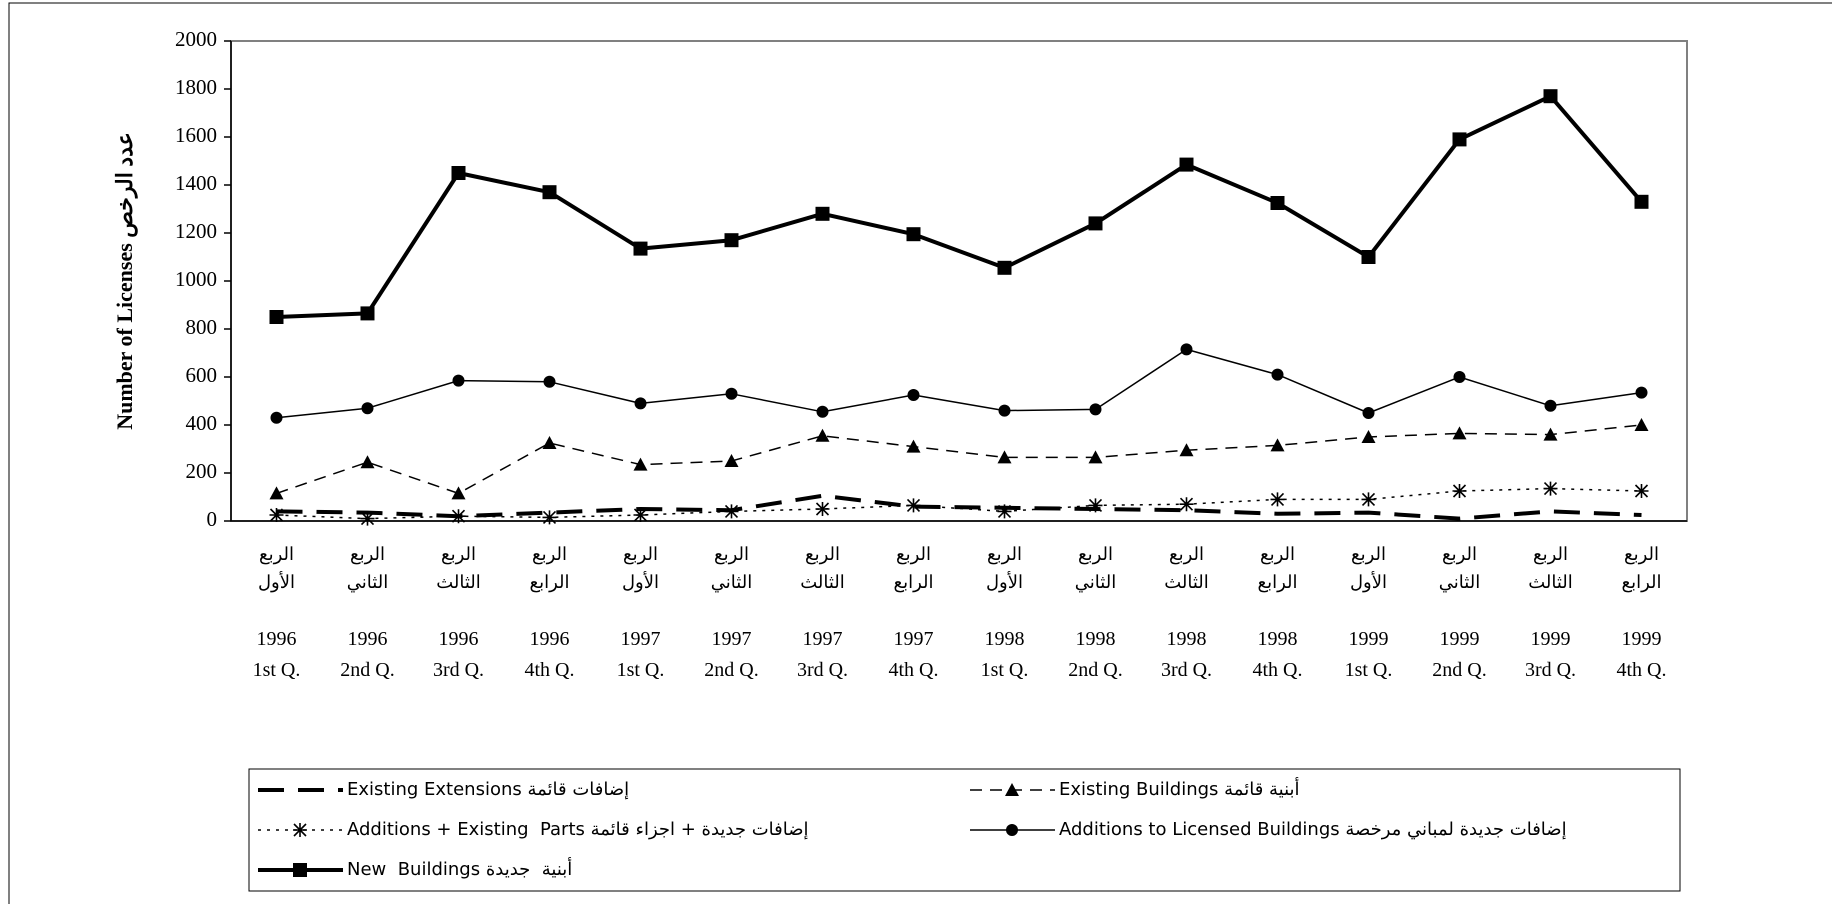 The width and height of the screenshot is (1832, 904). What do you see at coordinates (196, 39) in the screenshot?
I see `y-tick-label: 2000` at bounding box center [196, 39].